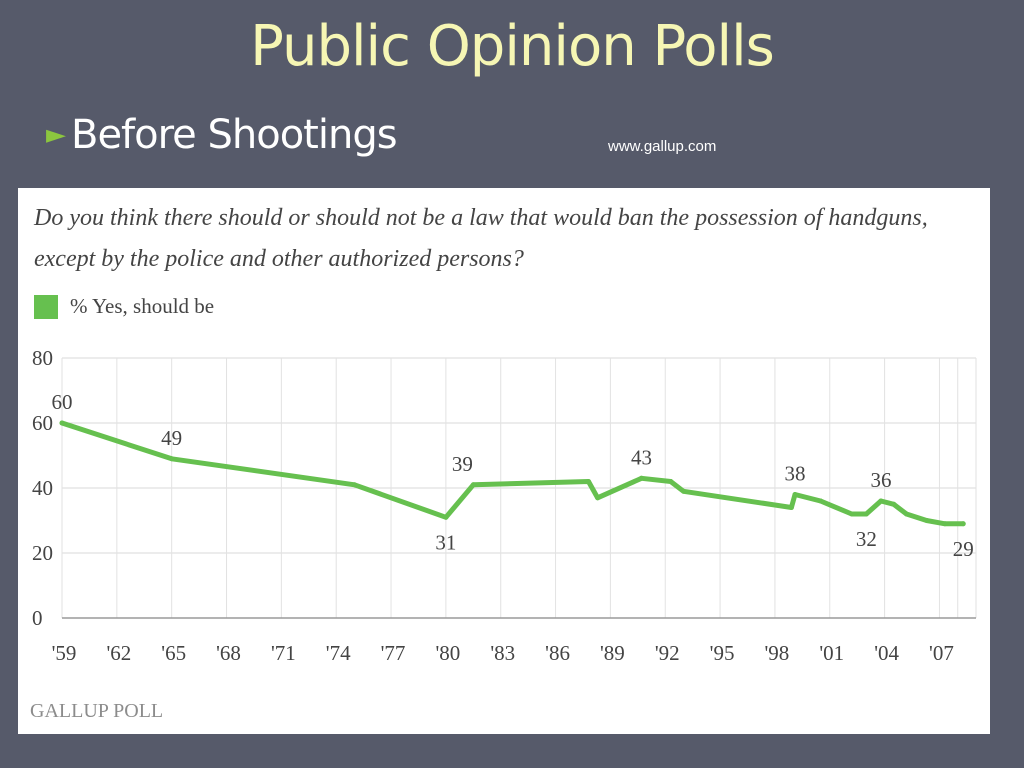 The image size is (1024, 768). Describe the element at coordinates (42, 488) in the screenshot. I see `y-tick-label: 40` at that location.